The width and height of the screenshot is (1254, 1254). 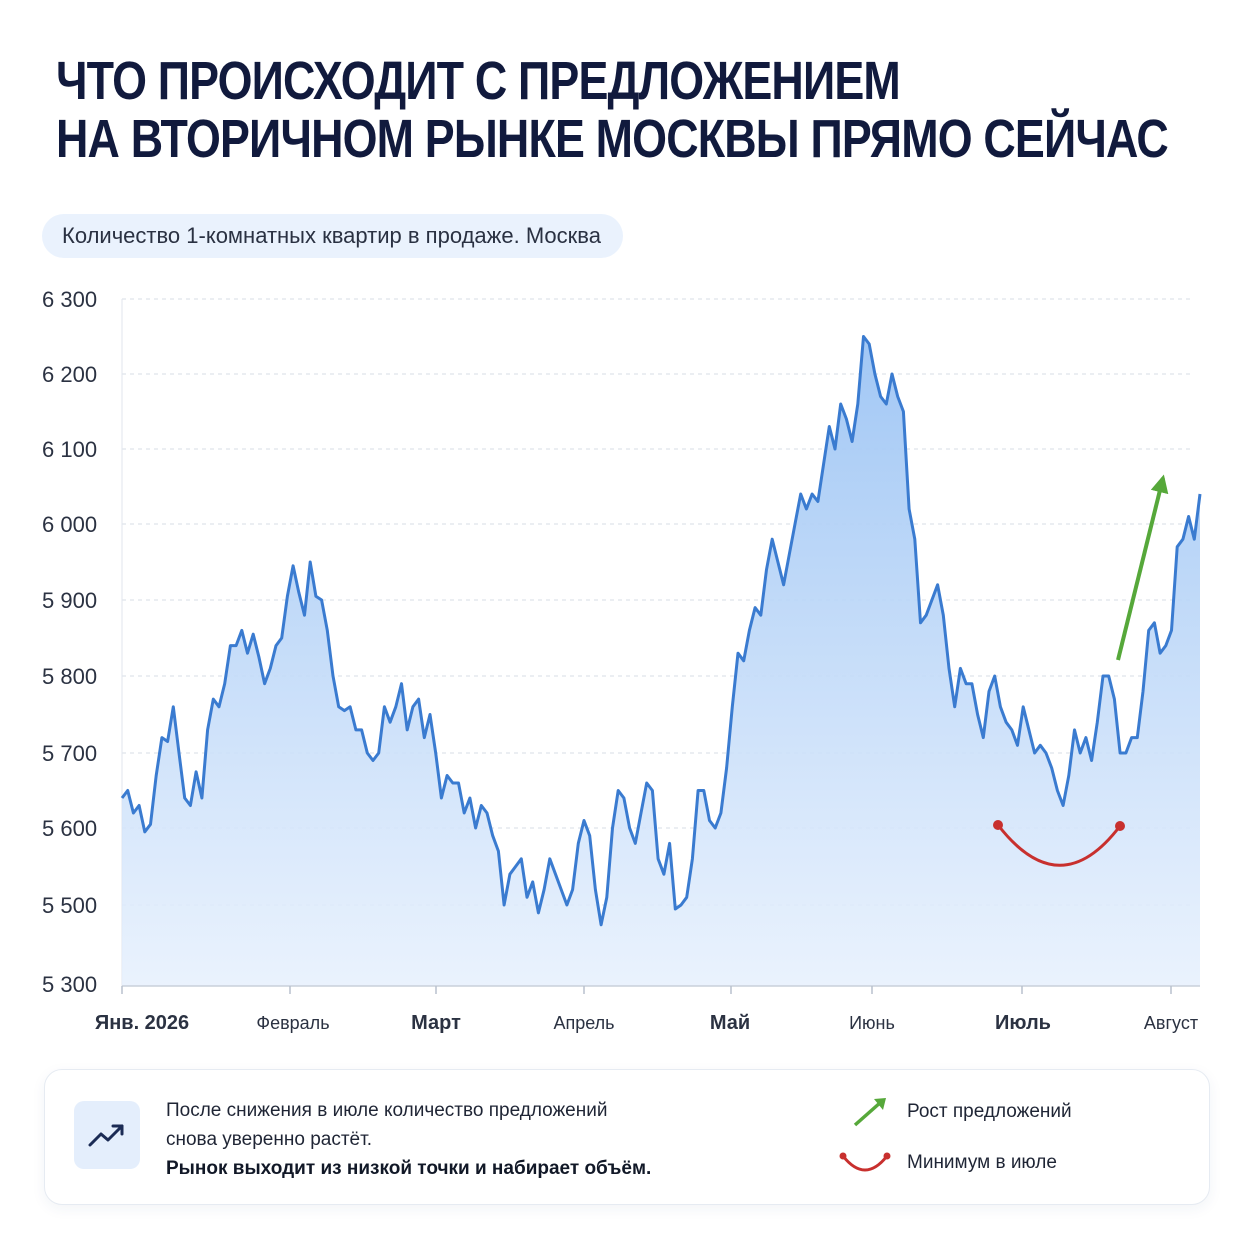 What do you see at coordinates (292, 1023) in the screenshot?
I see `x-tick-label: Февраль` at bounding box center [292, 1023].